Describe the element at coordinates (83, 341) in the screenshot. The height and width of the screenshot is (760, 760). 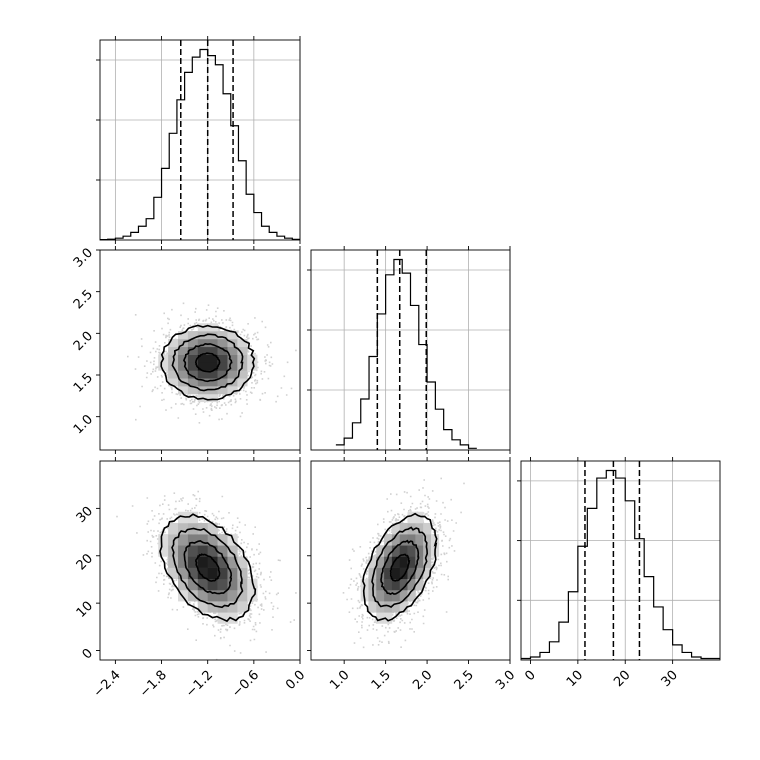
I see `y-tick-label: 2.0` at that location.